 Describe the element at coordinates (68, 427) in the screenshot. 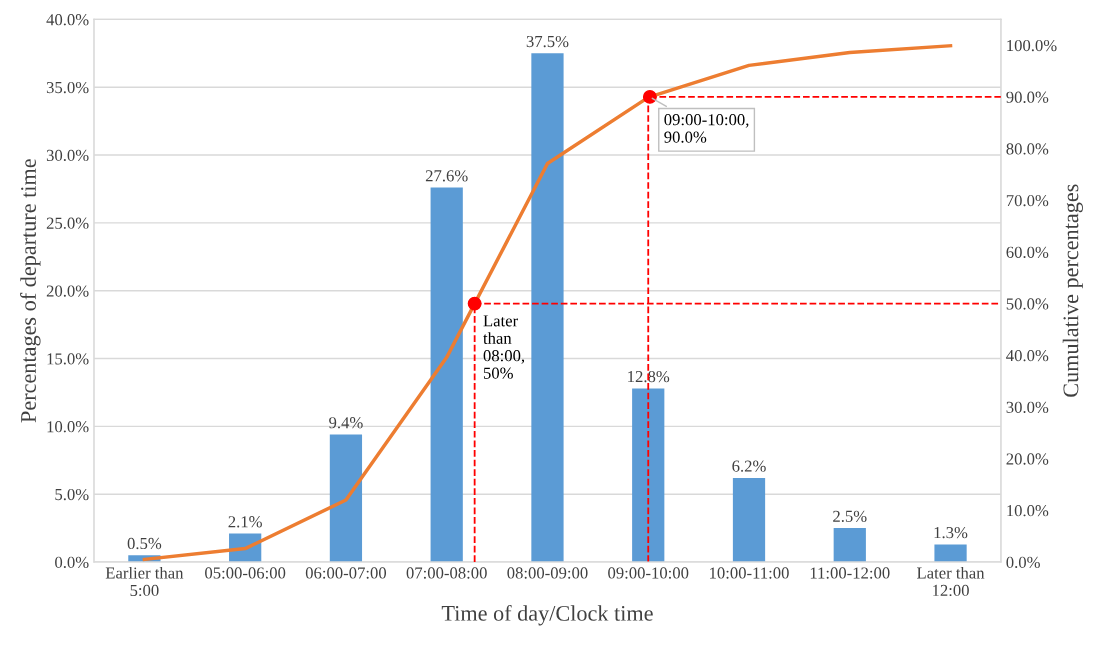

I see `y-tick-label: 10.0%` at that location.